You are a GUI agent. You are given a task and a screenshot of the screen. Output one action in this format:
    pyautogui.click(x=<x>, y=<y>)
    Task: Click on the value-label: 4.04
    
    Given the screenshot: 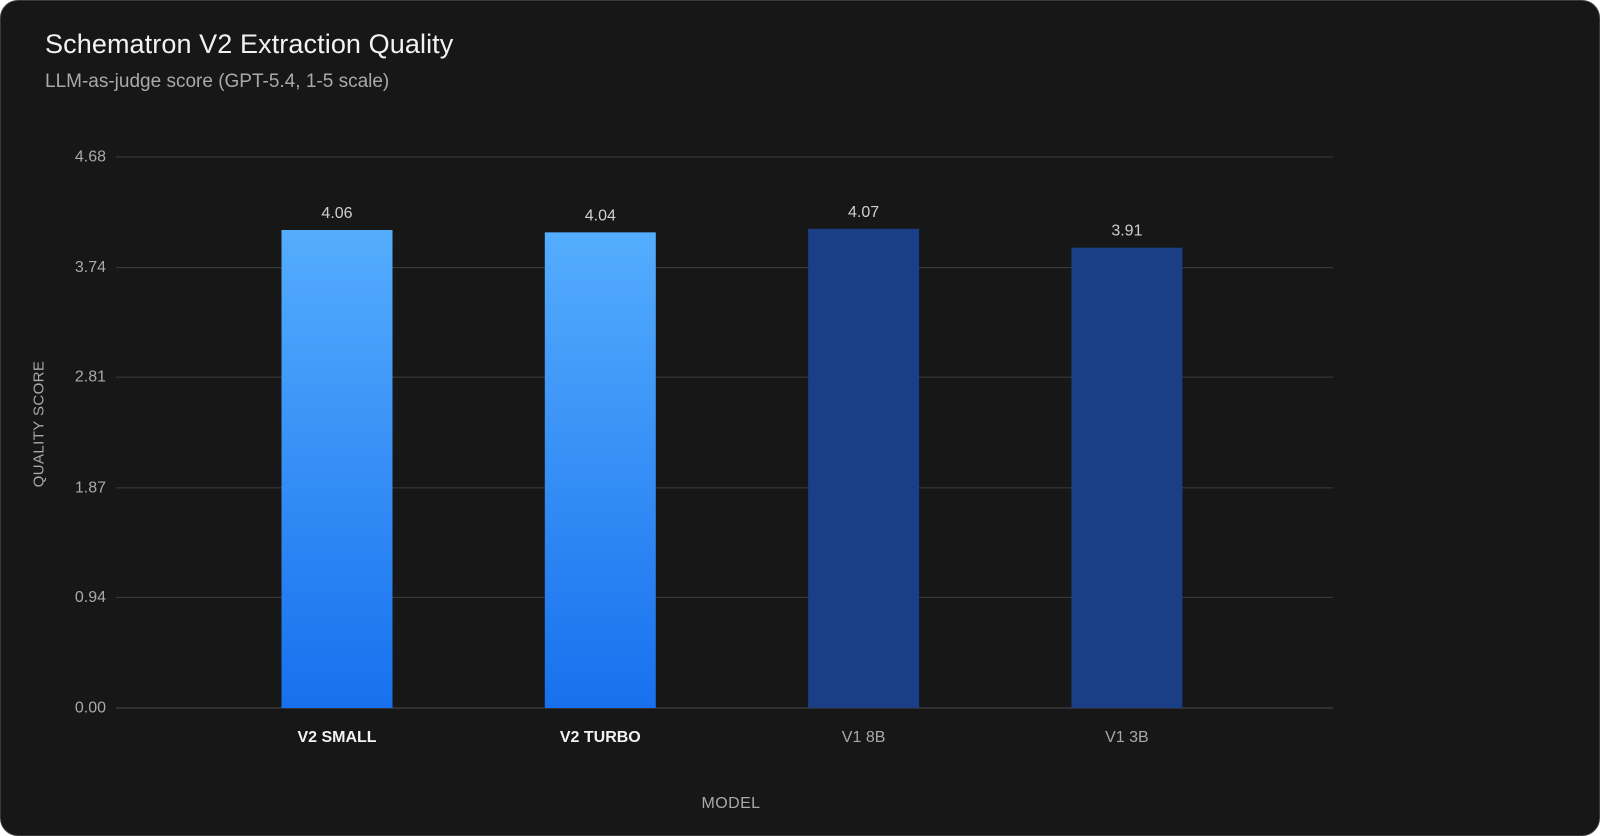 What is the action you would take?
    pyautogui.click(x=600, y=215)
    